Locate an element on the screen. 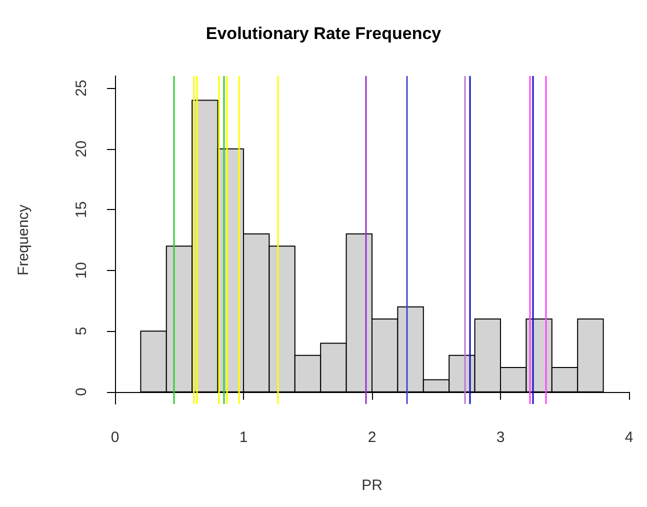 This screenshot has height=507, width=647. y-tick-label: 5 is located at coordinates (81, 331).